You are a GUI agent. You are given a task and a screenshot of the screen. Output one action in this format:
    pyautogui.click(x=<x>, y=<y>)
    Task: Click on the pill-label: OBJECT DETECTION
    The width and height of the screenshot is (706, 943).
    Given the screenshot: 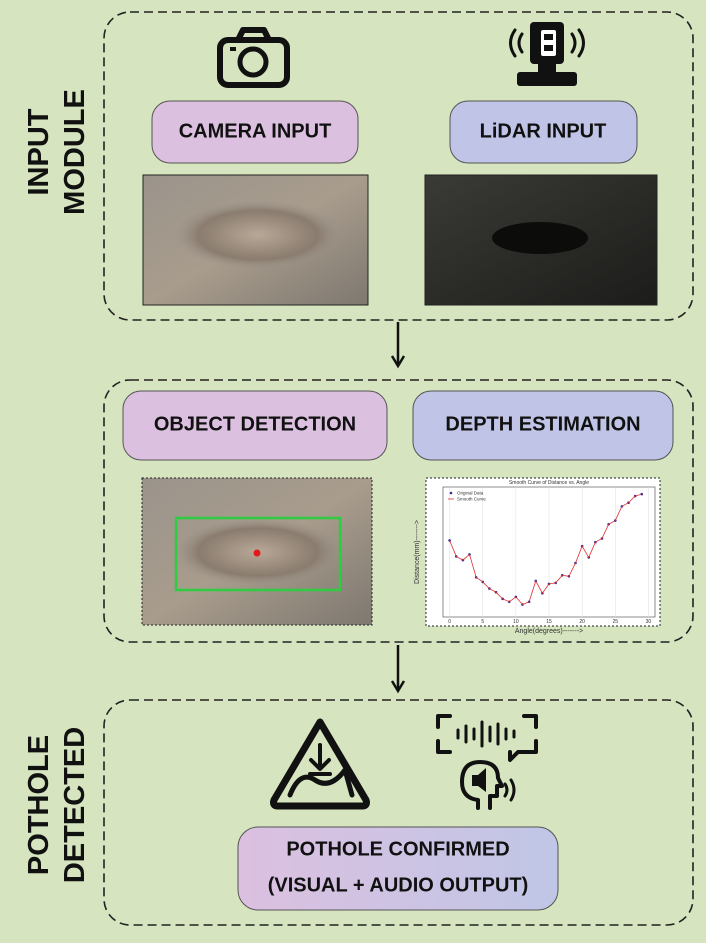 What is the action you would take?
    pyautogui.click(x=255, y=424)
    